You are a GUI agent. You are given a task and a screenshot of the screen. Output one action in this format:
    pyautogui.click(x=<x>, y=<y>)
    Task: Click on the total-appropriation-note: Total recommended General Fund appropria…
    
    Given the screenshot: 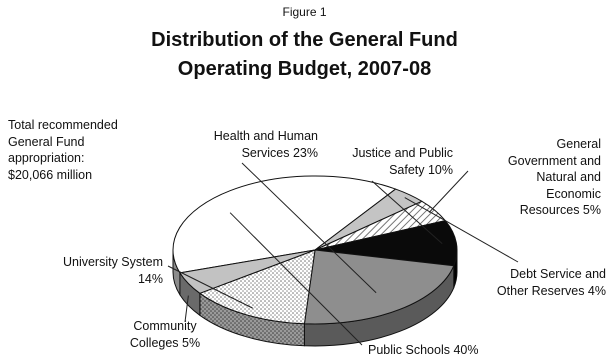 What is the action you would take?
    pyautogui.click(x=63, y=150)
    